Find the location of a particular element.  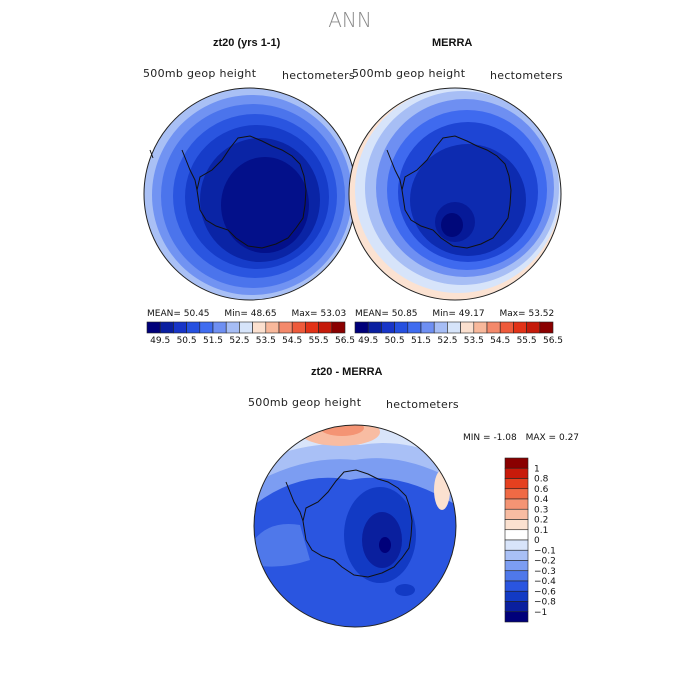

panel3-colorbar-level-label: 0.6 is located at coordinates (541, 490).